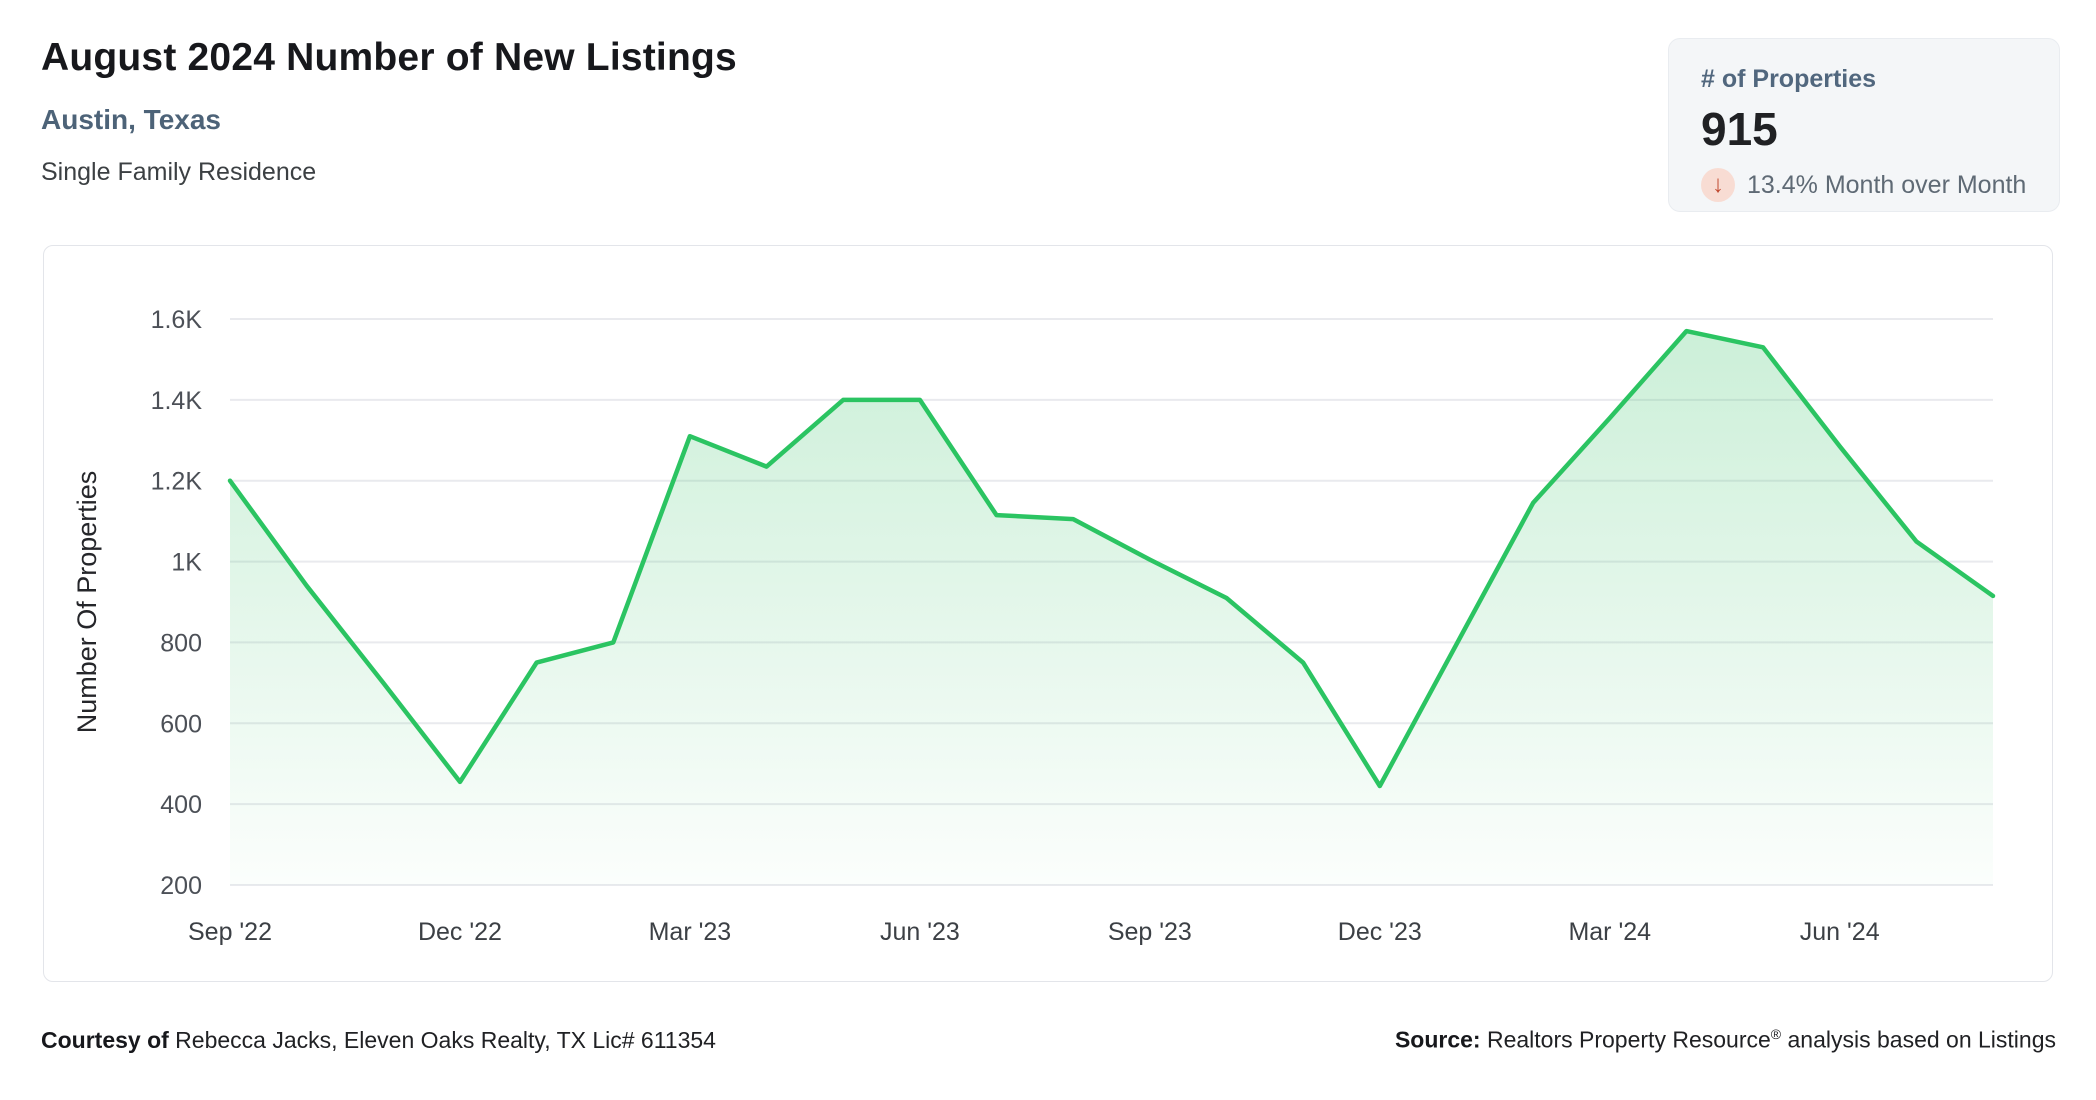 This screenshot has width=2096, height=1100. Describe the element at coordinates (1776, 1034) in the screenshot. I see `registered-mark: ®` at that location.